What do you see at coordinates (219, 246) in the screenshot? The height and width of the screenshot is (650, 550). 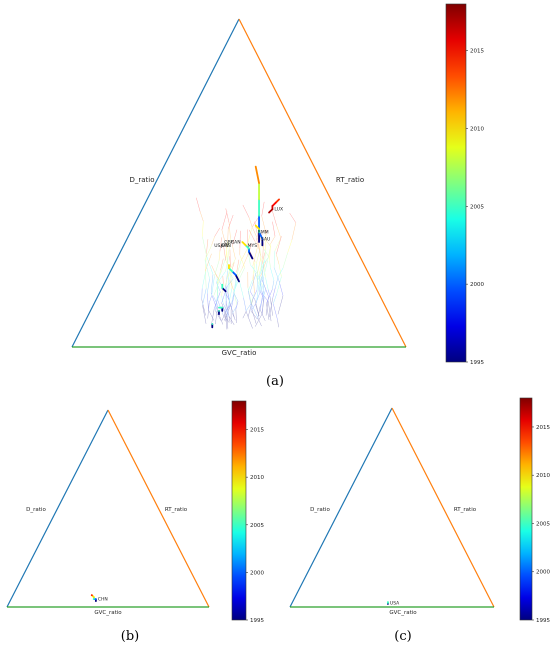 I see `country-label-usa: USA` at bounding box center [219, 246].